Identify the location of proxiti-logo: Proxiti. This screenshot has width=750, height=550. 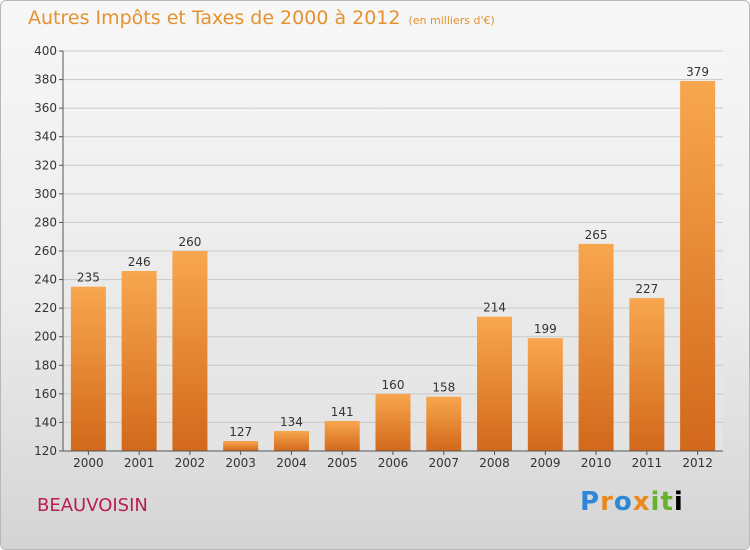
(632, 502).